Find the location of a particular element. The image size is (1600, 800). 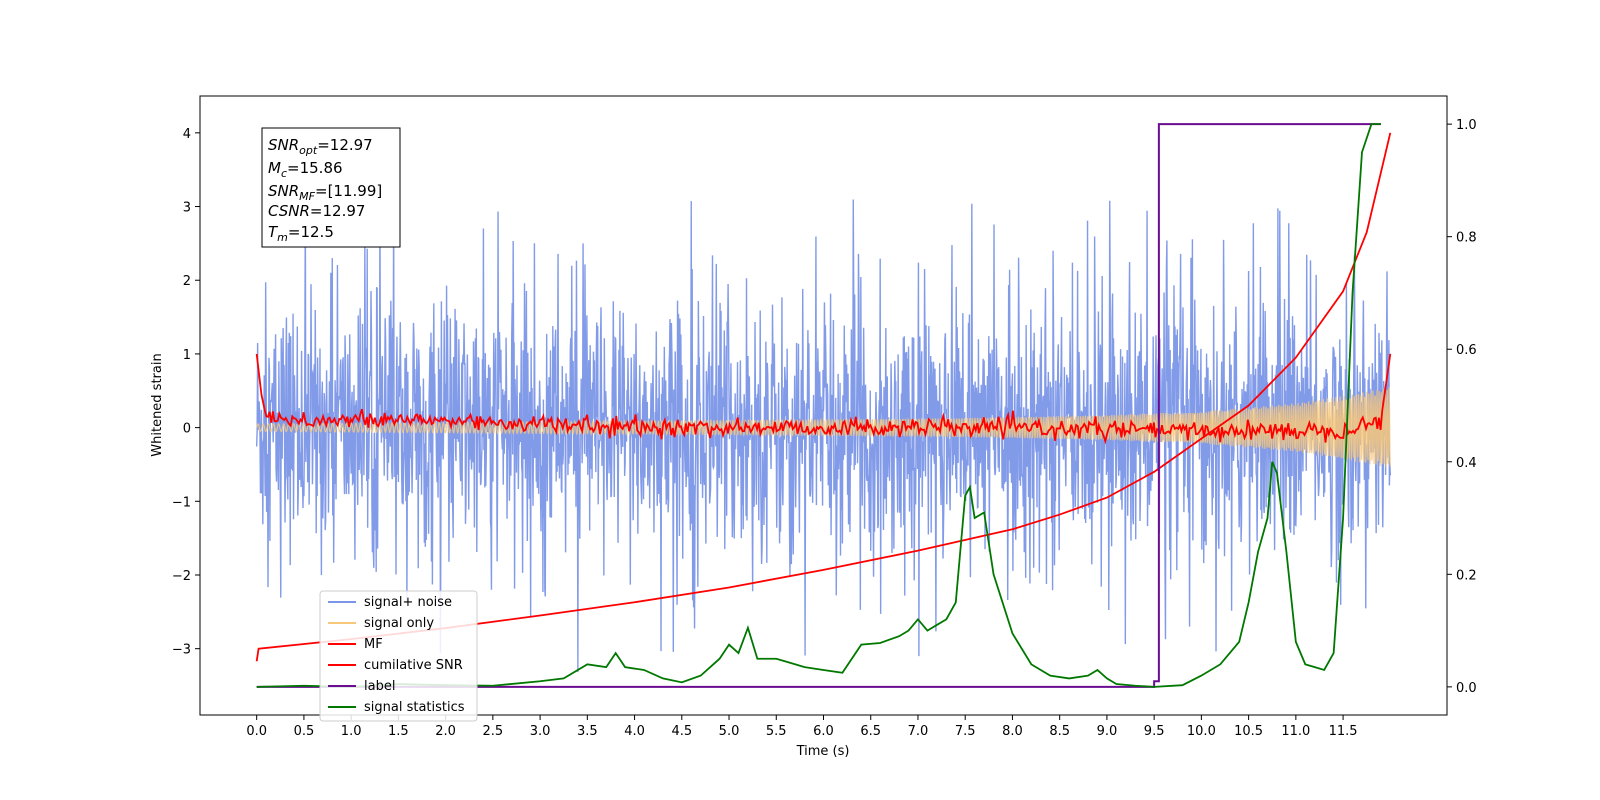

legend-label-cumulative-snr: cumilative SNR is located at coordinates (413, 665).